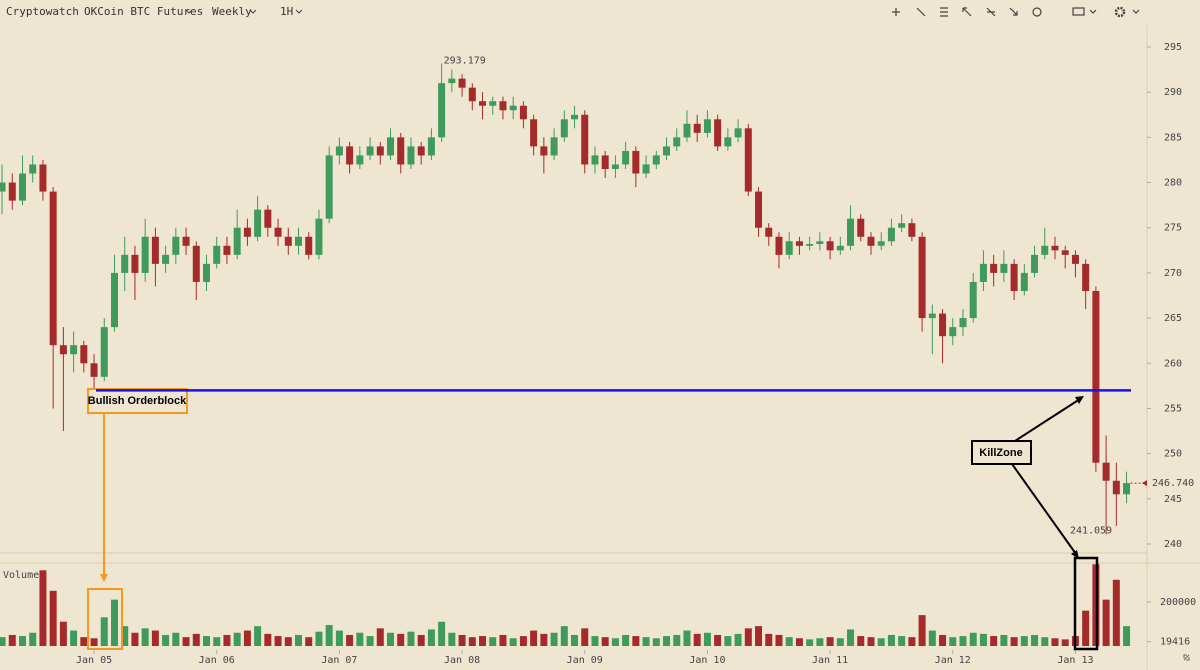 This screenshot has height=670, width=1200. Describe the element at coordinates (1173, 454) in the screenshot. I see `y-tick-label: 250` at that location.